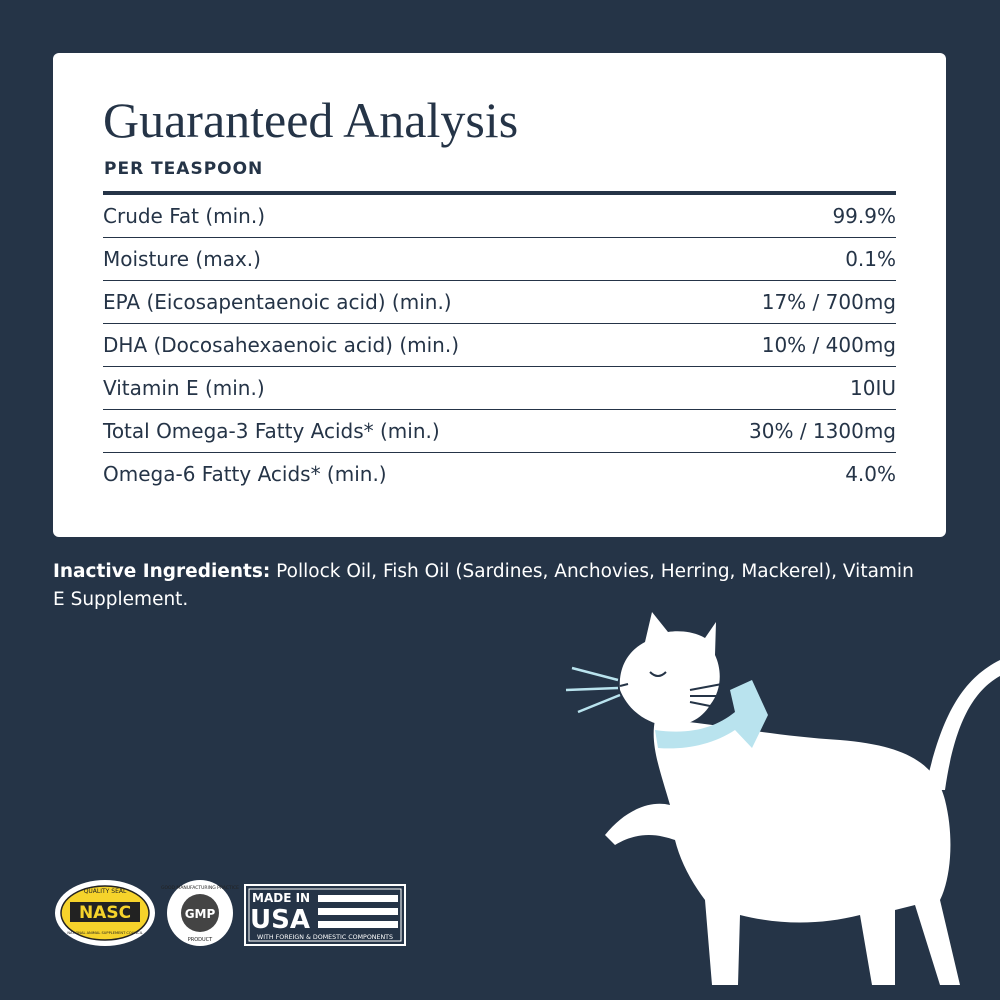 Image resolution: width=1000 pixels, height=1000 pixels. Describe the element at coordinates (280, 920) in the screenshot. I see `badge-text: USA` at that location.